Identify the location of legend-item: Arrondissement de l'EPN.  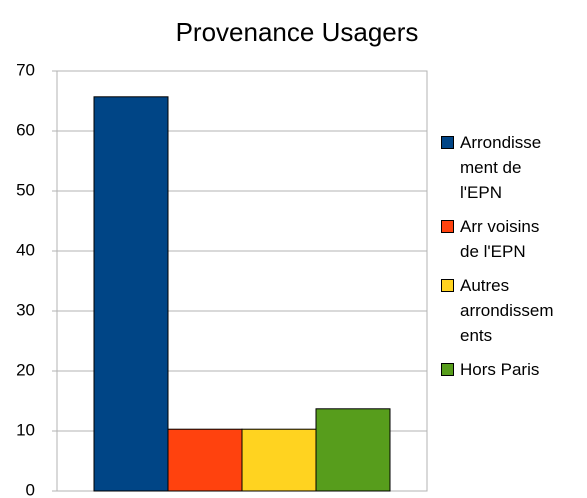
(514, 167).